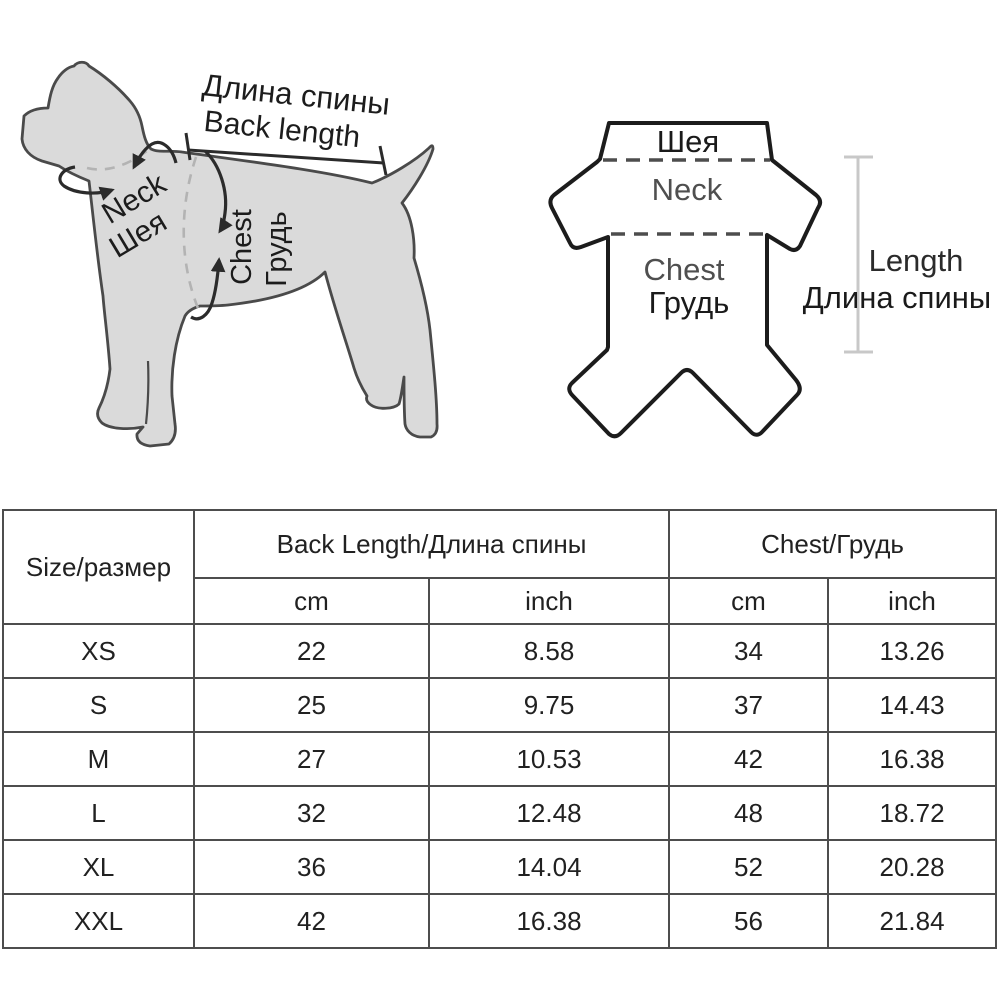 The height and width of the screenshot is (1000, 1000). Describe the element at coordinates (749, 867) in the screenshot. I see `table-cell-chest_cm: 52` at that location.